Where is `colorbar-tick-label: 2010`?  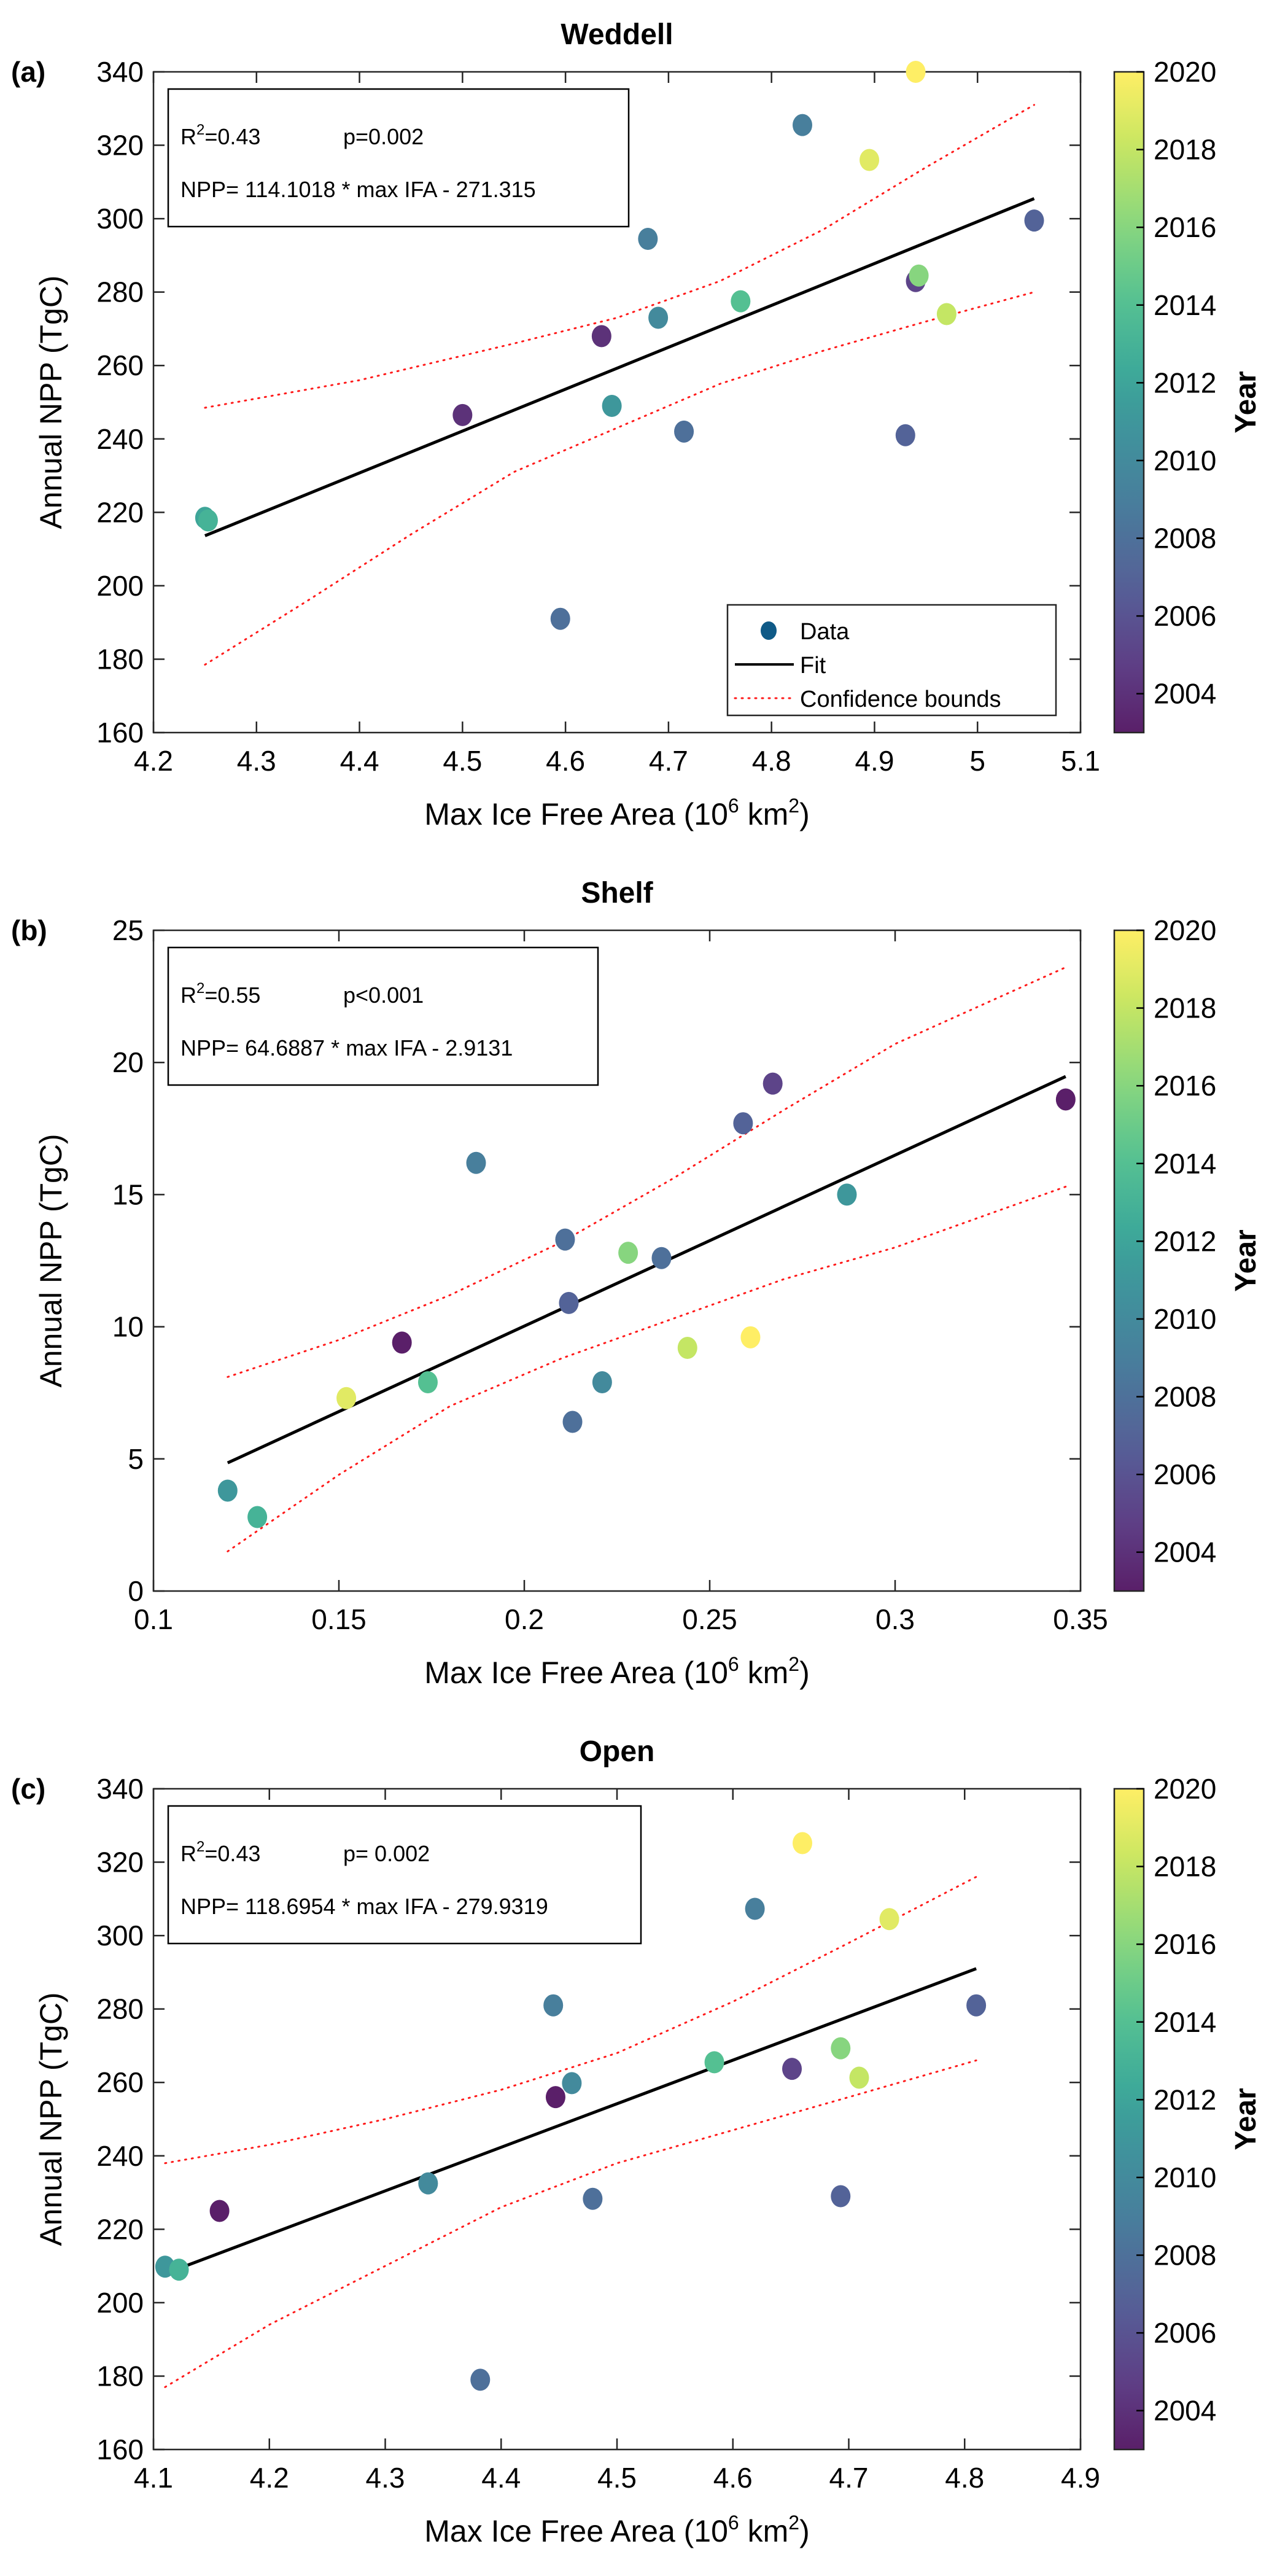
colorbar-tick-label: 2010 is located at coordinates (1185, 2177).